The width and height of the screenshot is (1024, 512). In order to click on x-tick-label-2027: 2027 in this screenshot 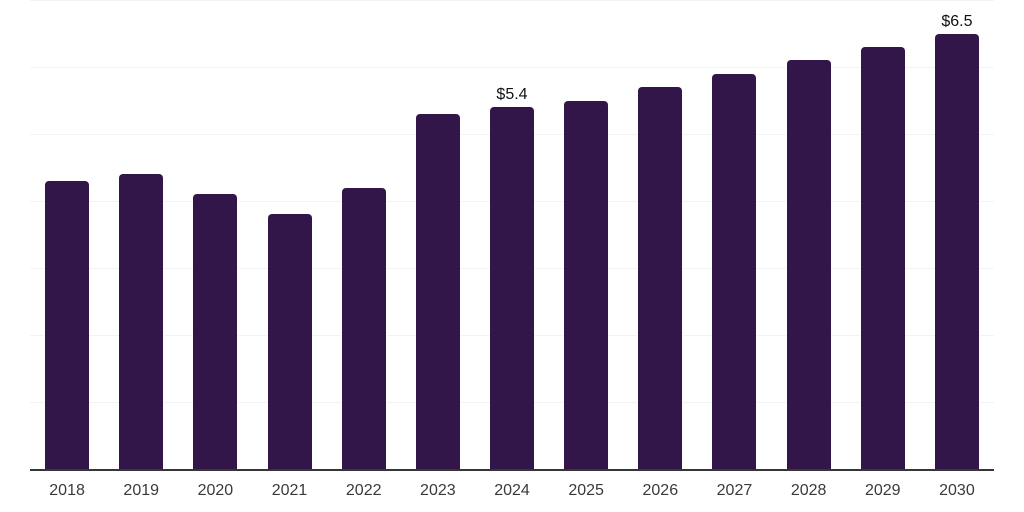, I will do `click(734, 490)`.